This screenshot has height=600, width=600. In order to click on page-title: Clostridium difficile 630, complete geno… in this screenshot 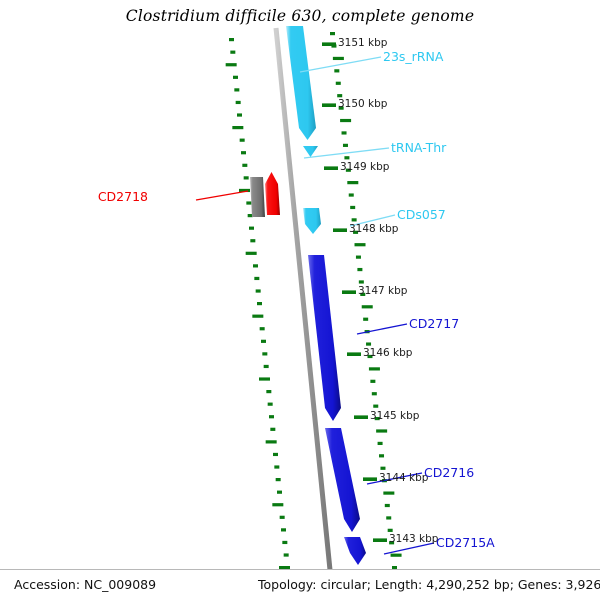, I will do `click(300, 16)`.